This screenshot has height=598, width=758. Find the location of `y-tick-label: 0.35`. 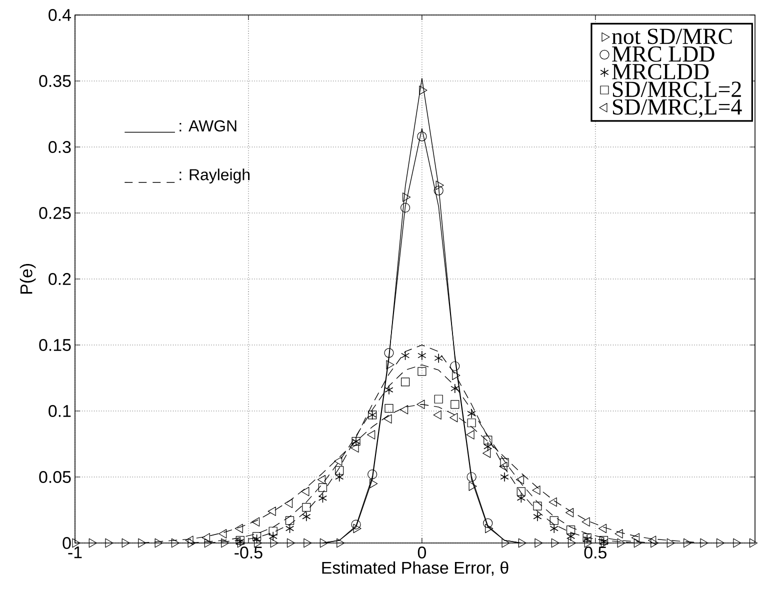

y-tick-label: 0.35 is located at coordinates (55, 81).